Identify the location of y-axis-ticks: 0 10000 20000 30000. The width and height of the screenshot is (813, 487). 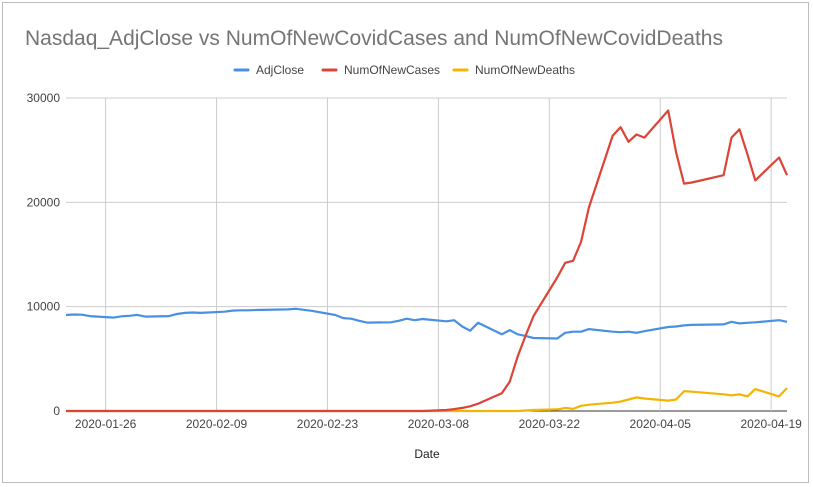
(44, 254).